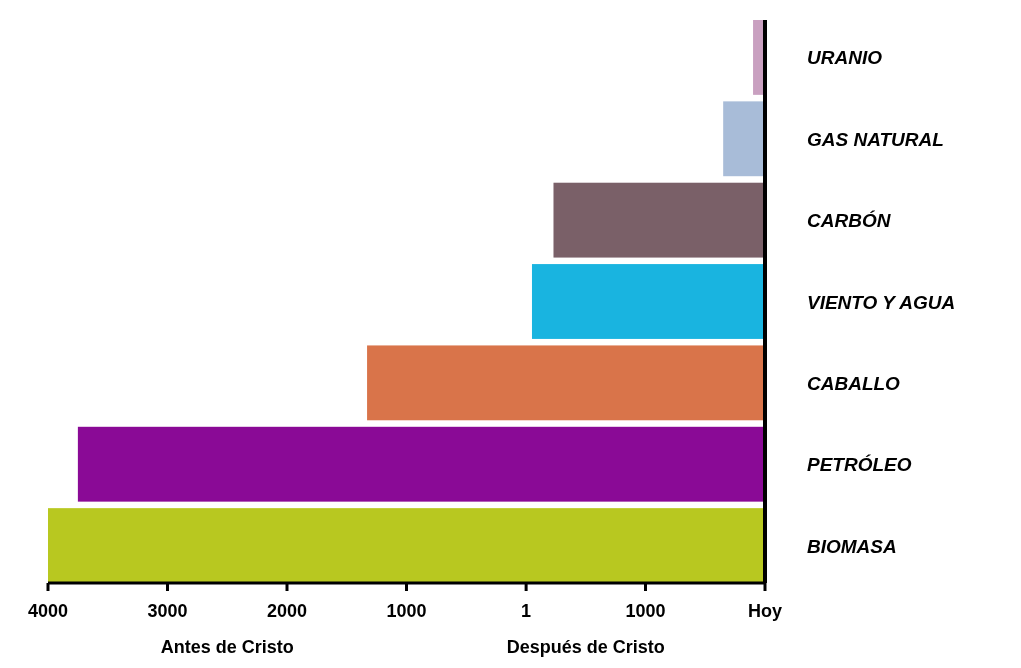 Image resolution: width=1021 pixels, height=668 pixels. I want to click on y-tick-label: PETRÓLEO, so click(859, 465).